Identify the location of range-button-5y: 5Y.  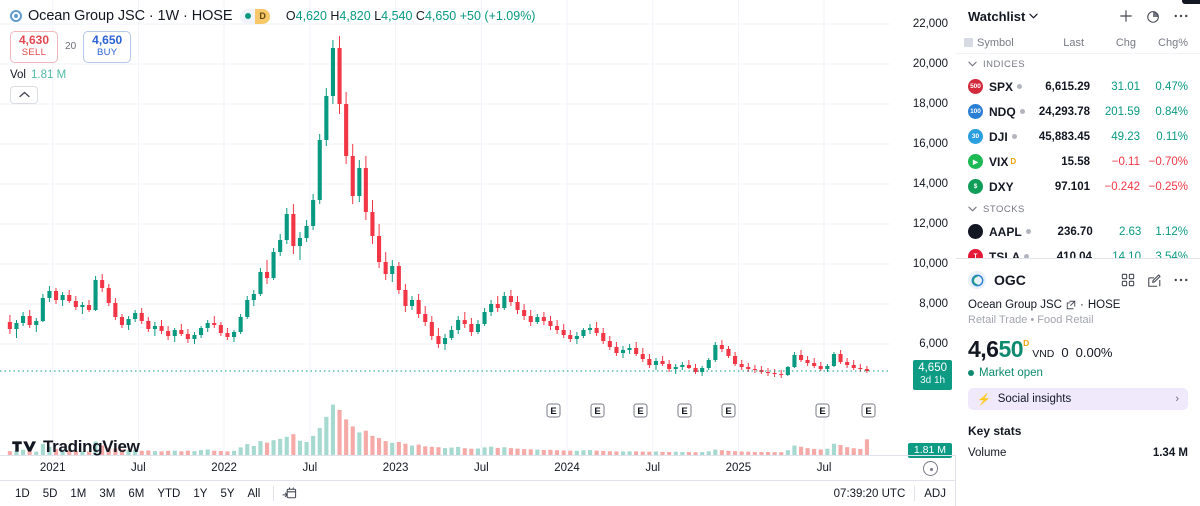
(227, 493).